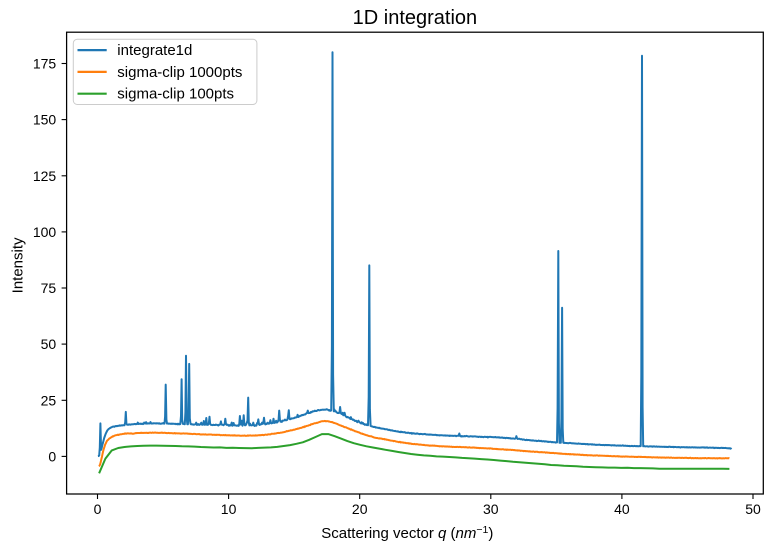  Describe the element at coordinates (45, 64) in the screenshot. I see `svg-text: 175` at that location.